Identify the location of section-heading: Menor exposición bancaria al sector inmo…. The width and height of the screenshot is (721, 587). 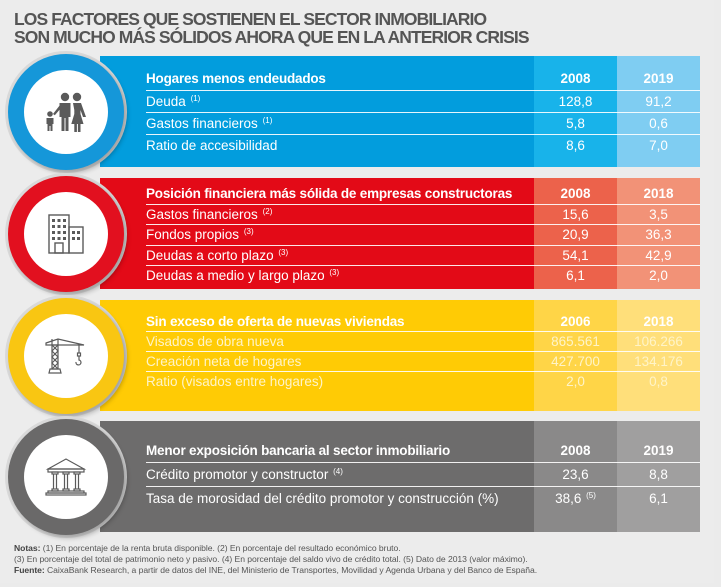
(298, 450).